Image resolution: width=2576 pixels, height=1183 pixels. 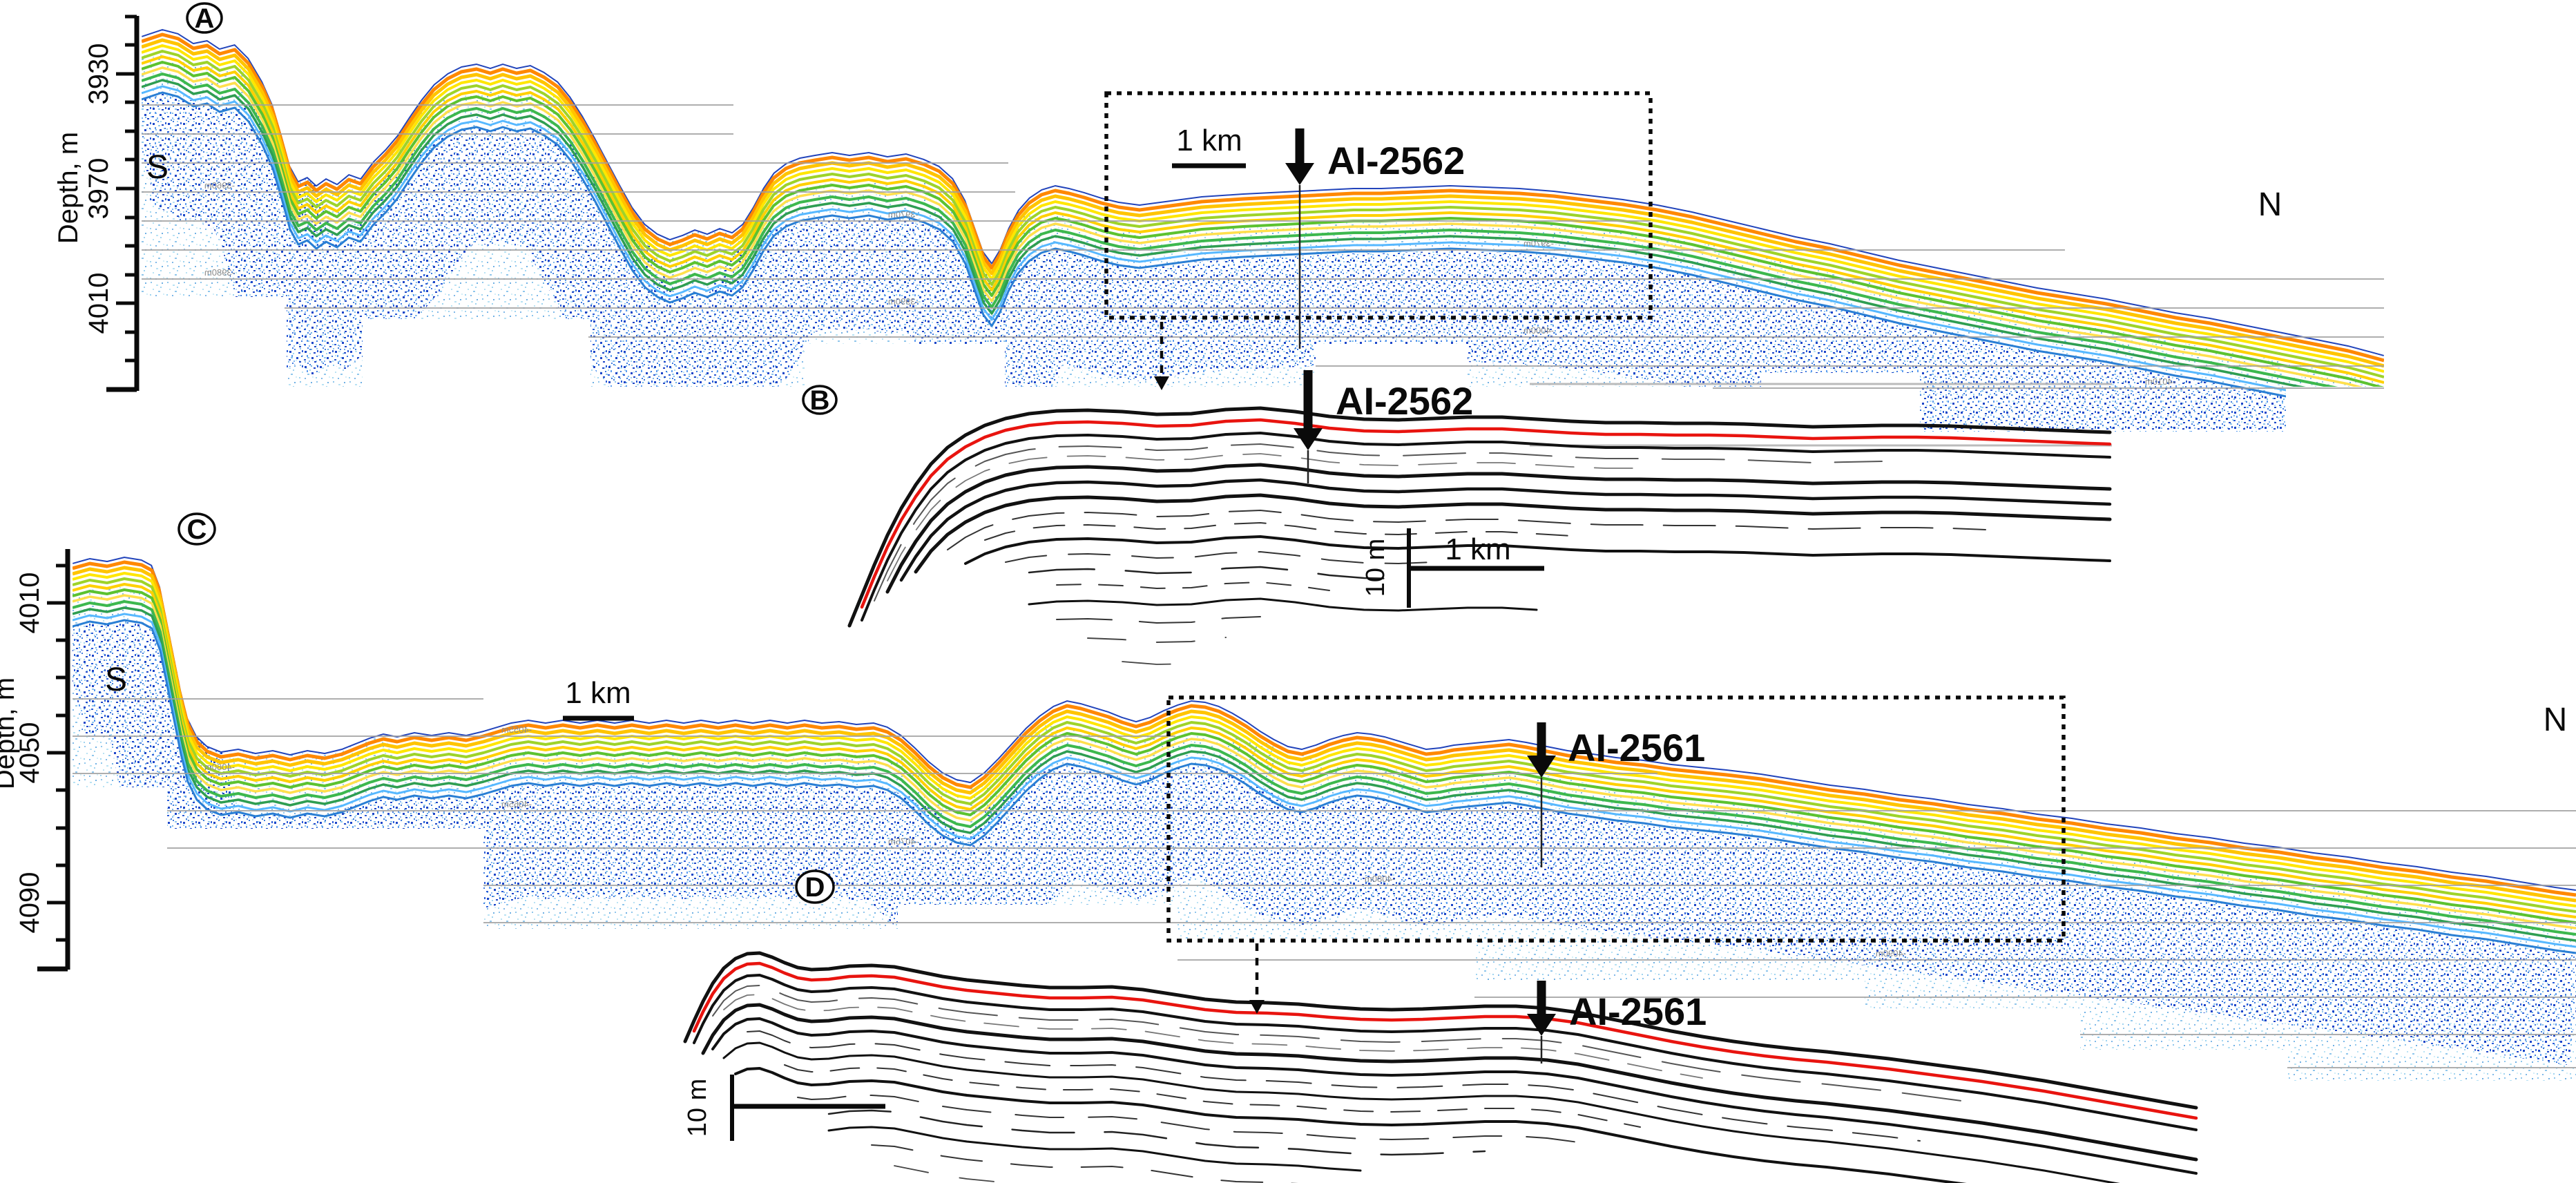 I want to click on roi-dotted-box-a, so click(x=1378, y=206).